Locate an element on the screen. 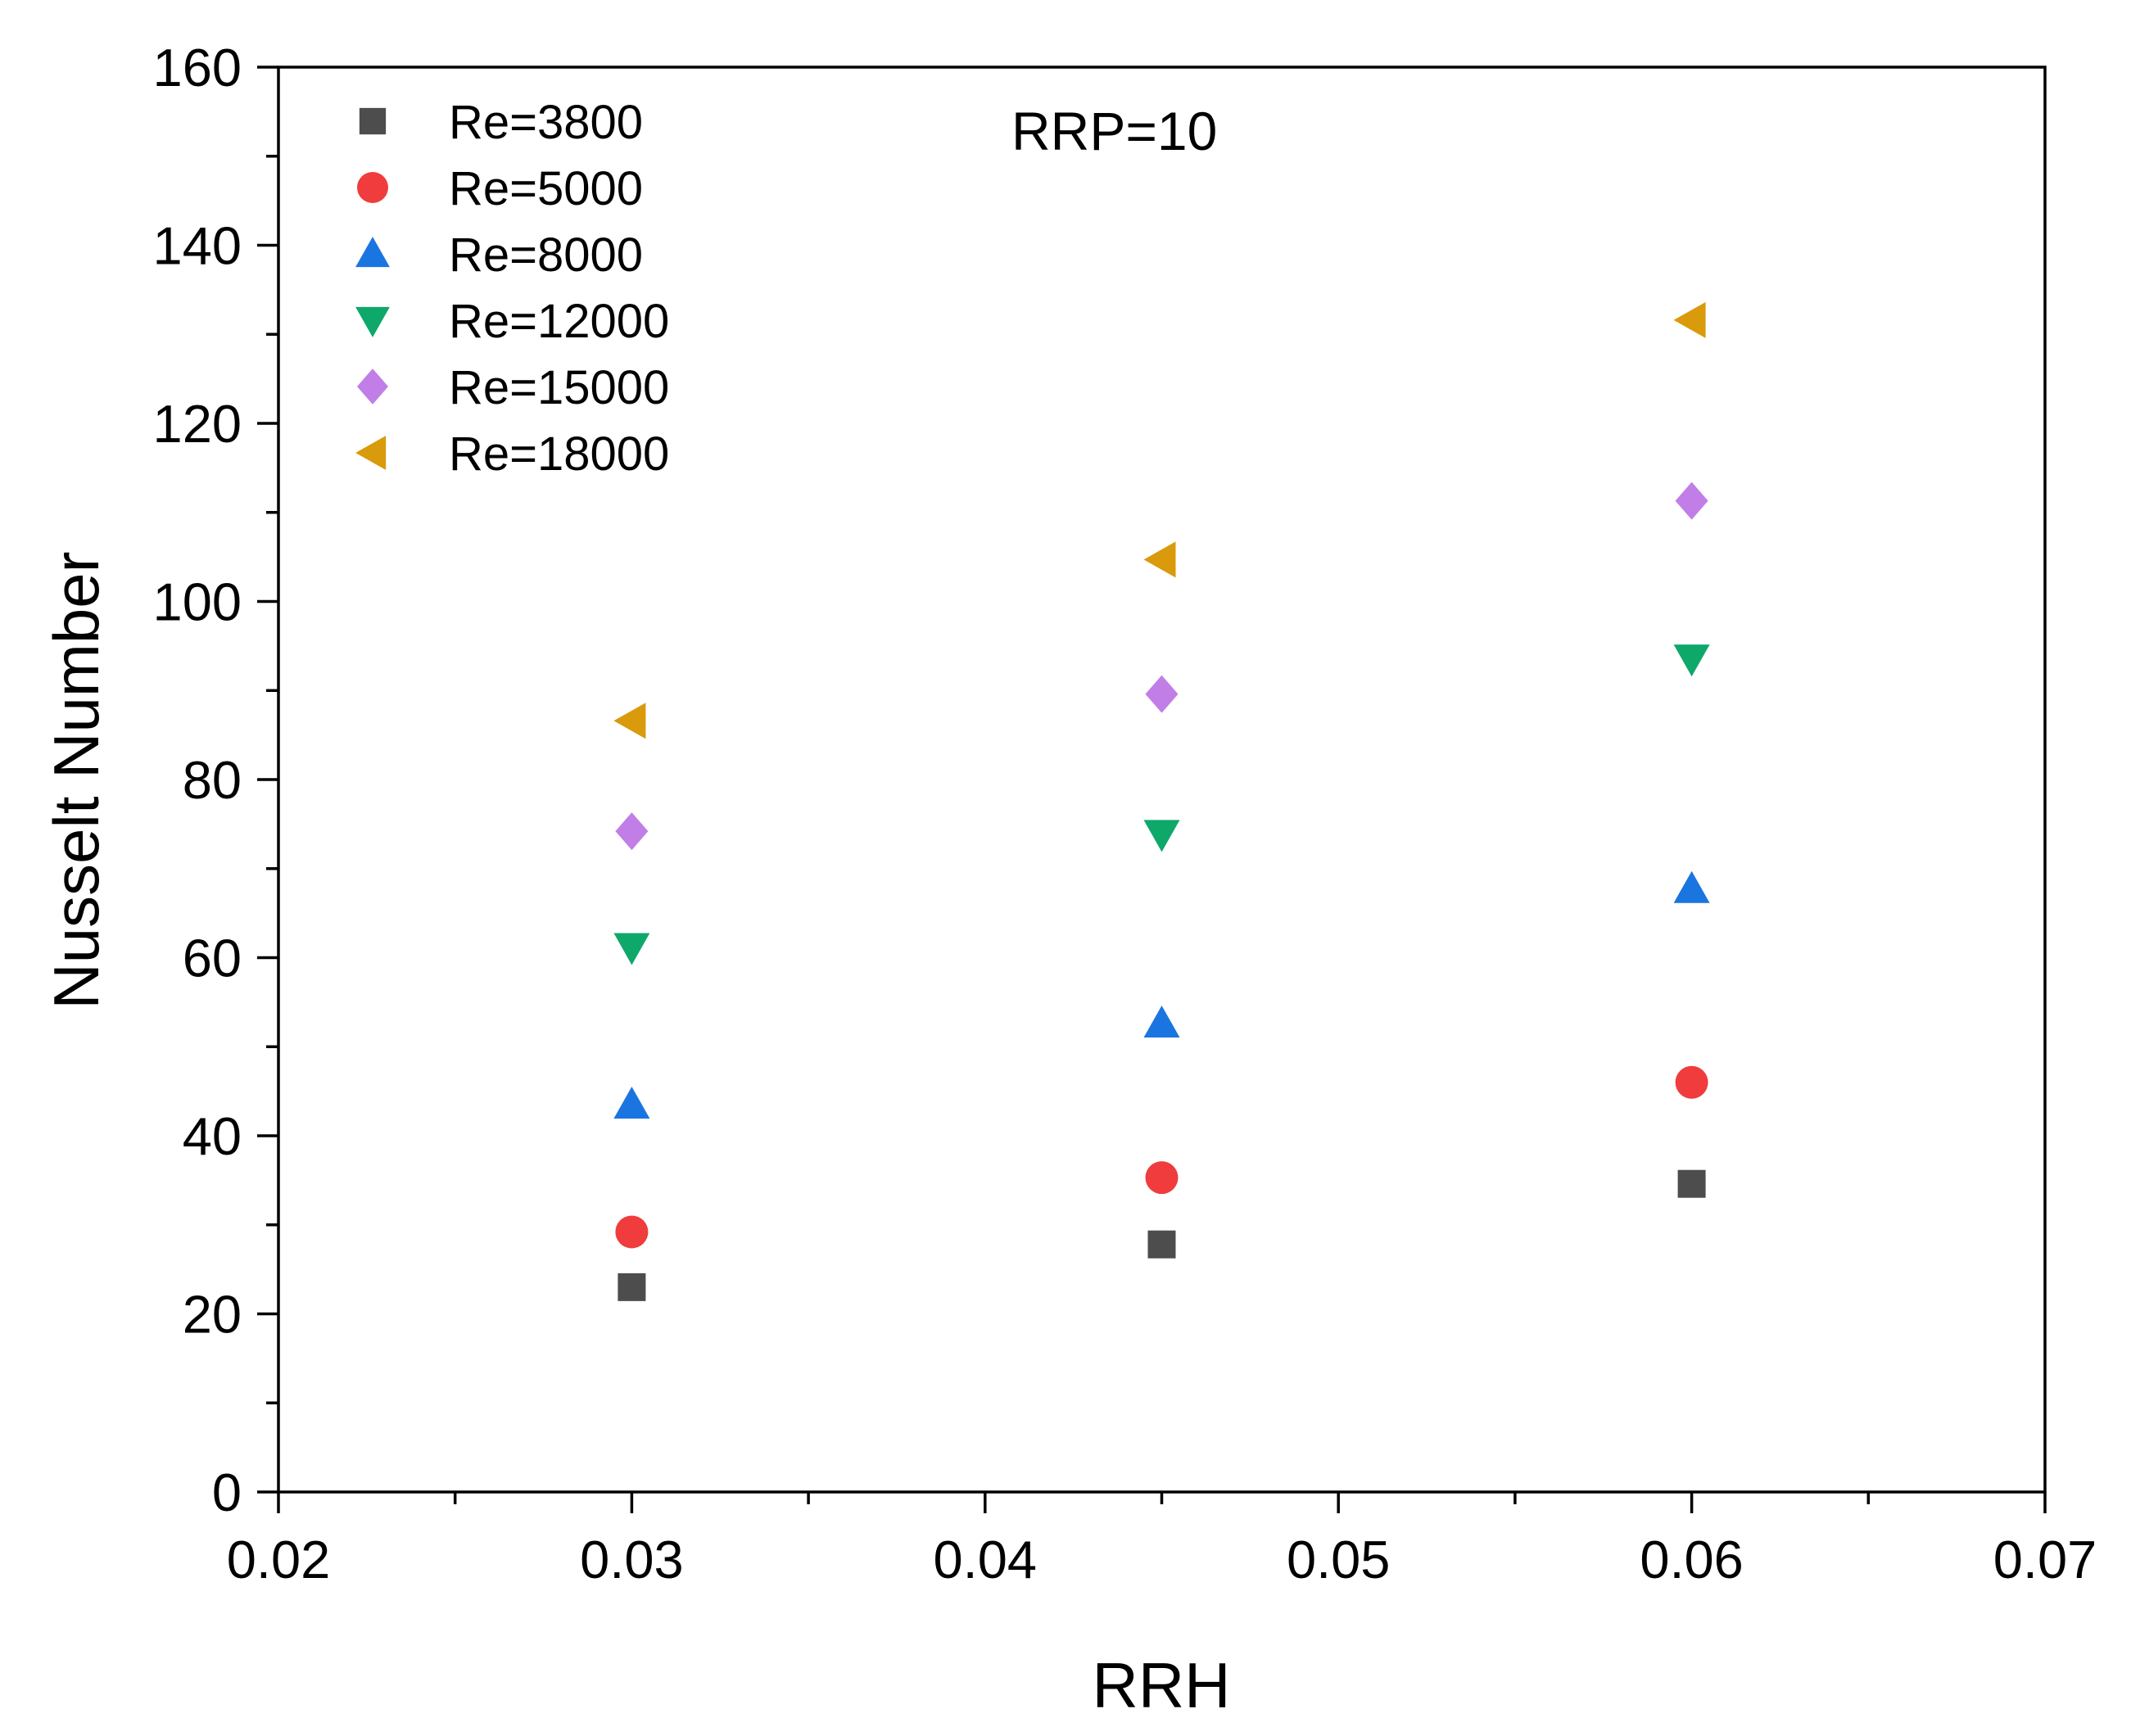  y-tick-label: 80 is located at coordinates (212, 780).